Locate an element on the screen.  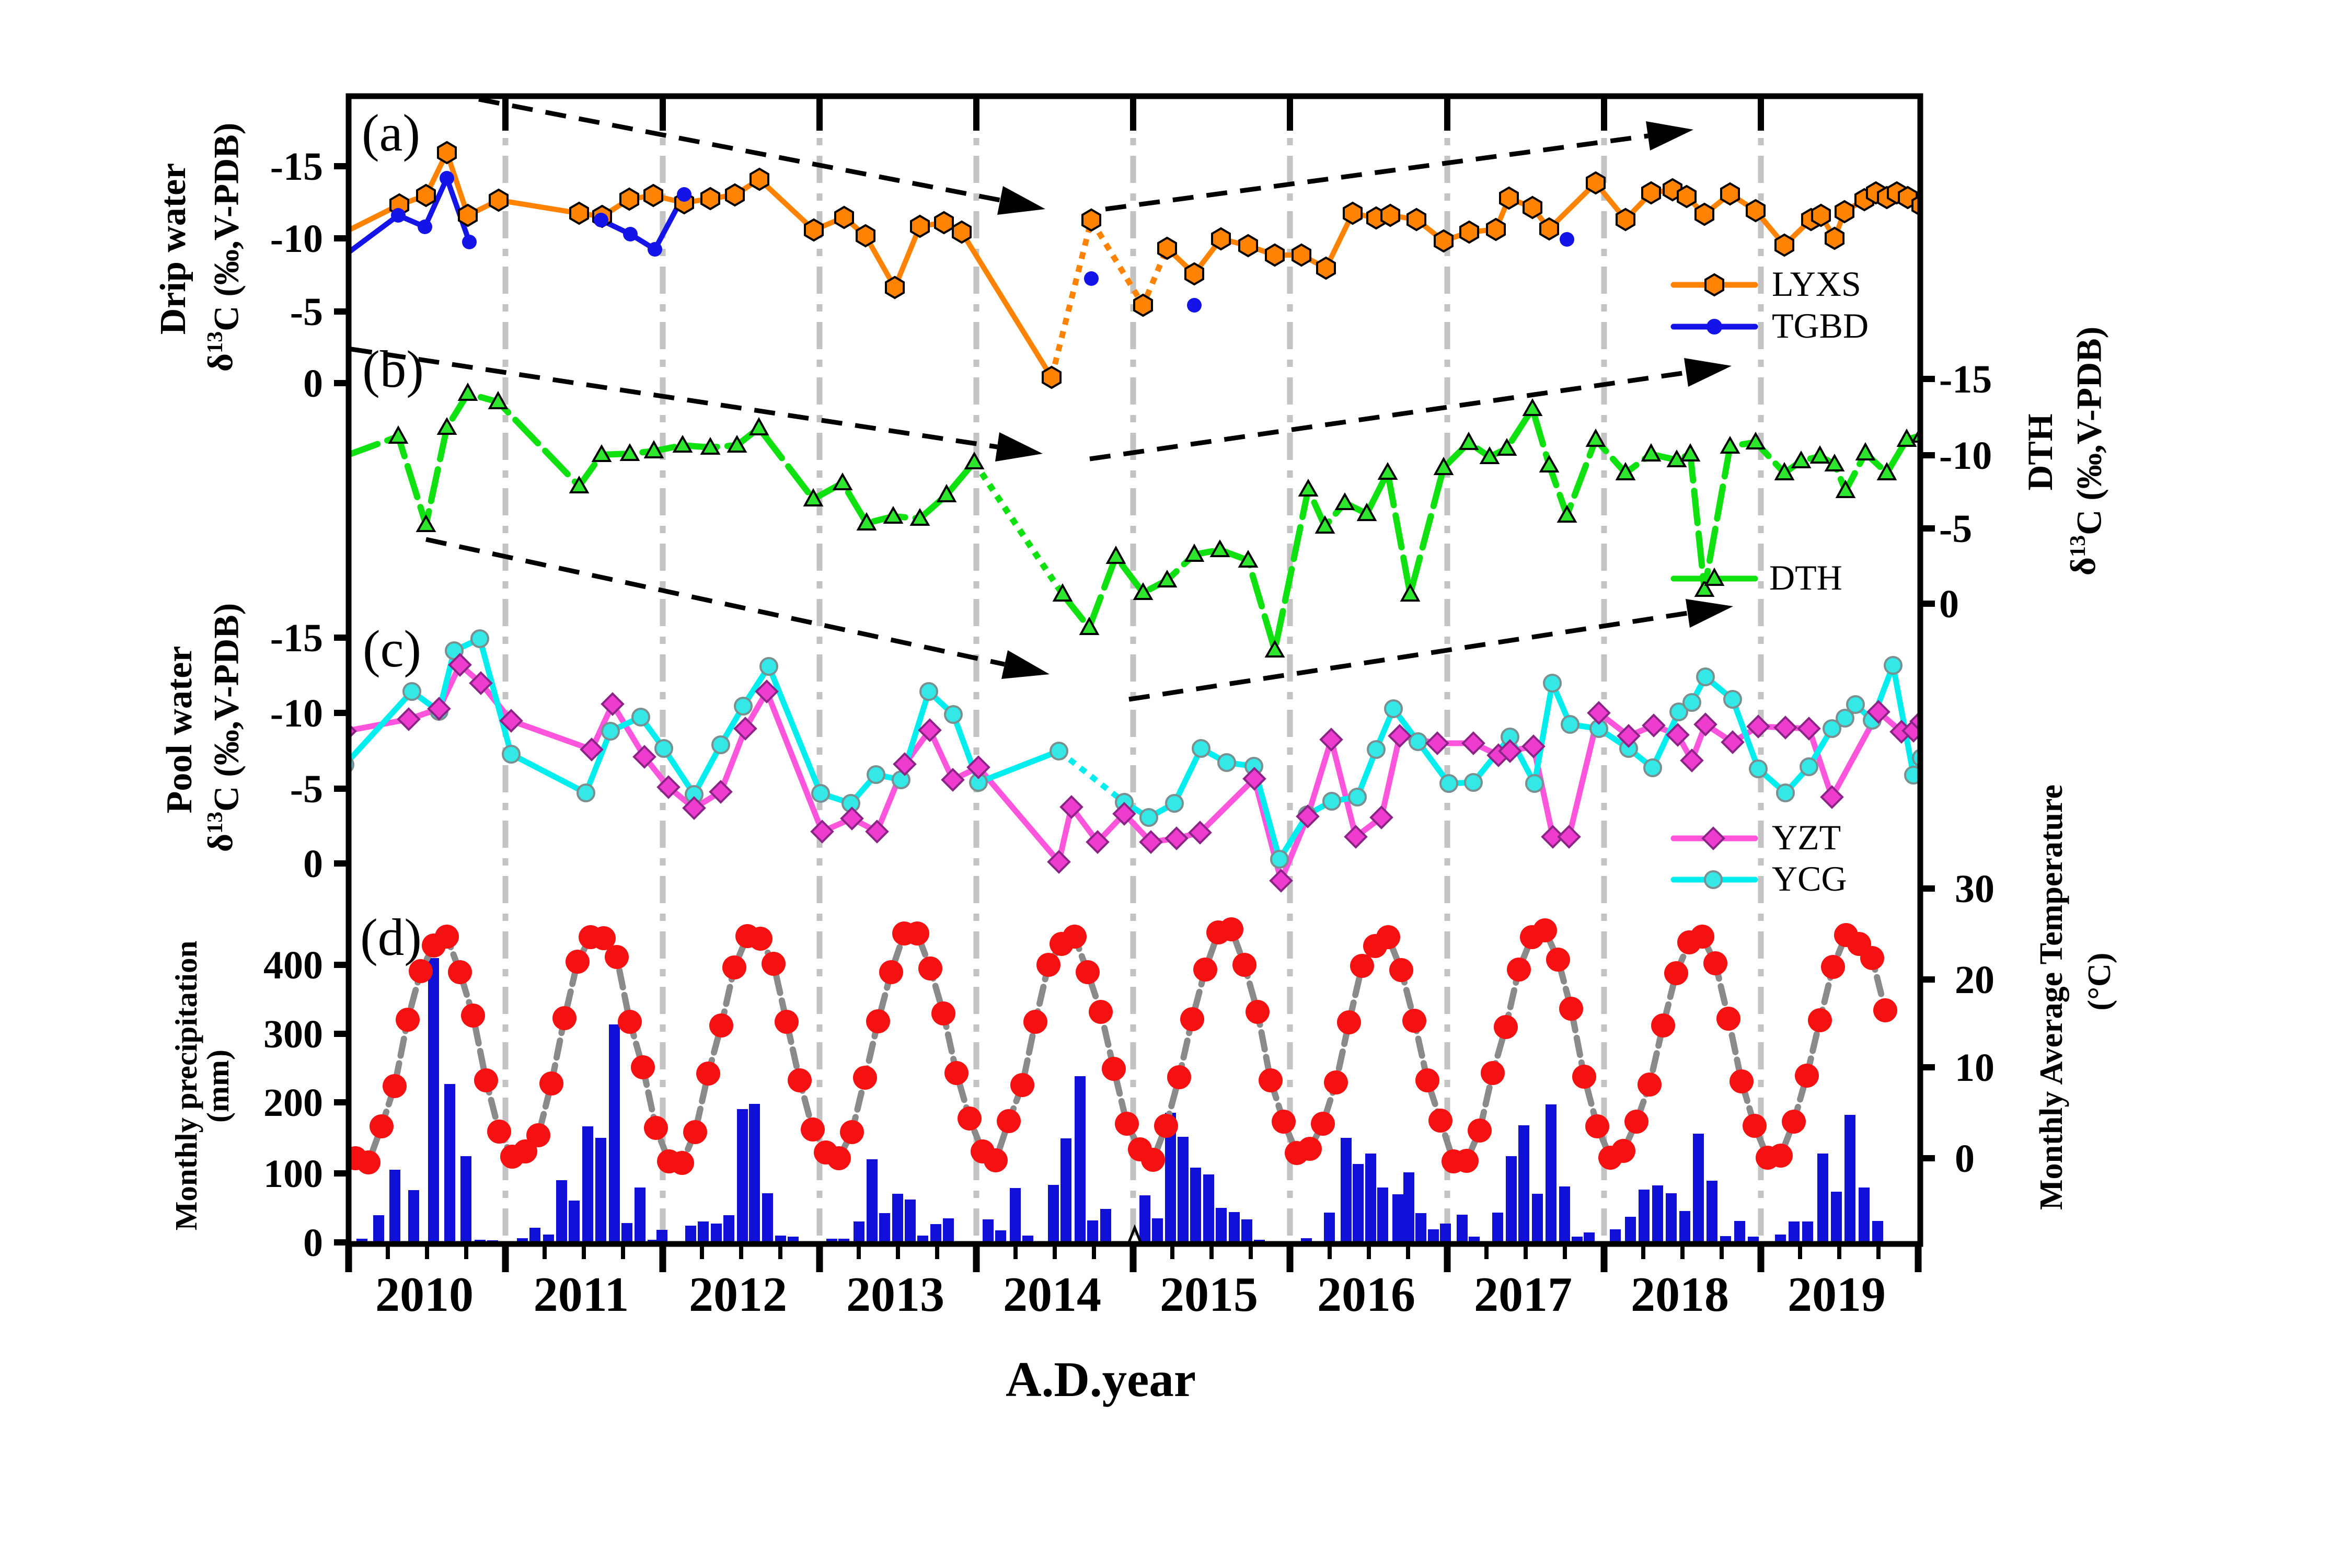
svg-text: 2012 is located at coordinates (738, 1294).